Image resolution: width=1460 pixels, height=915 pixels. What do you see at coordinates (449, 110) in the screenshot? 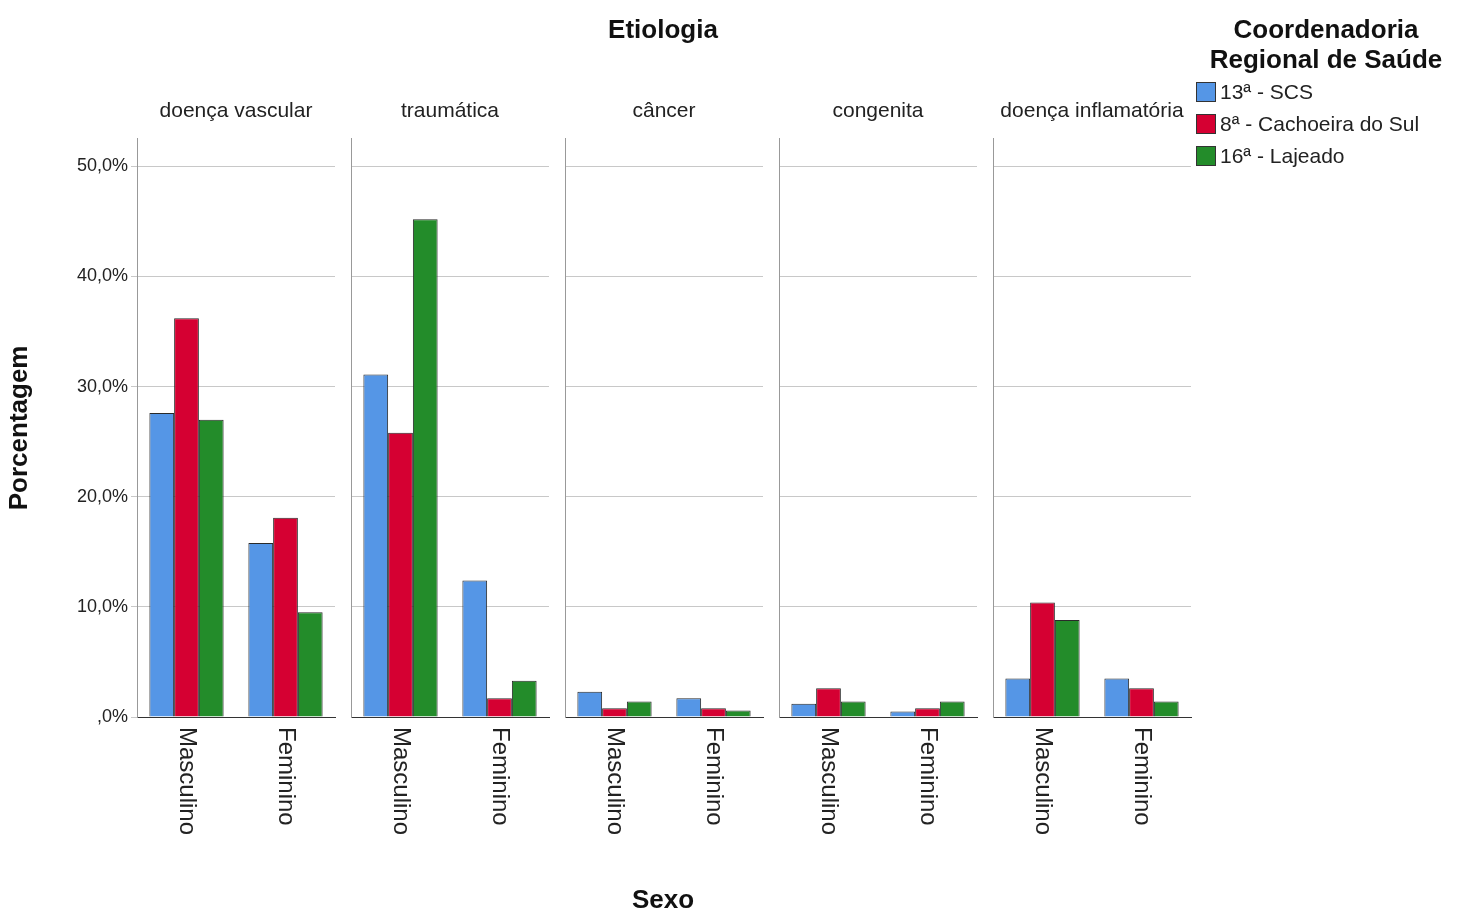
I see `chart-title: traumática` at bounding box center [449, 110].